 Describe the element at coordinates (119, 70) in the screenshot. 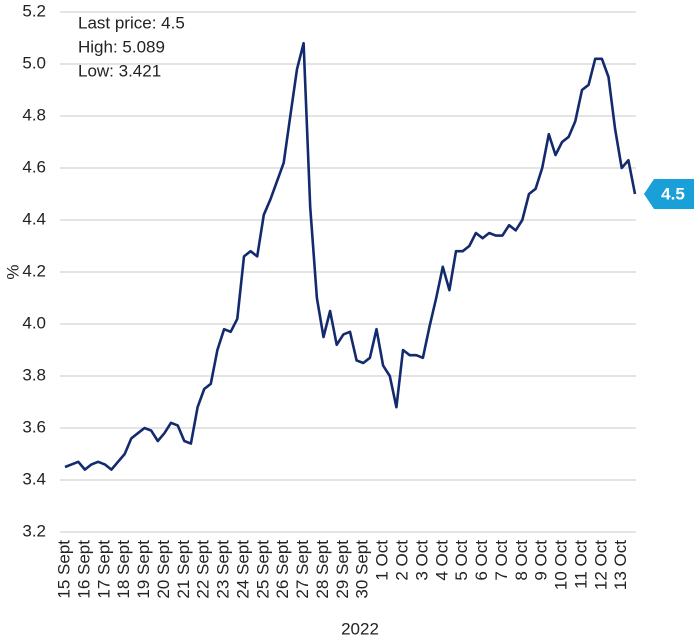

I see `annotation: Low: 3.421` at that location.